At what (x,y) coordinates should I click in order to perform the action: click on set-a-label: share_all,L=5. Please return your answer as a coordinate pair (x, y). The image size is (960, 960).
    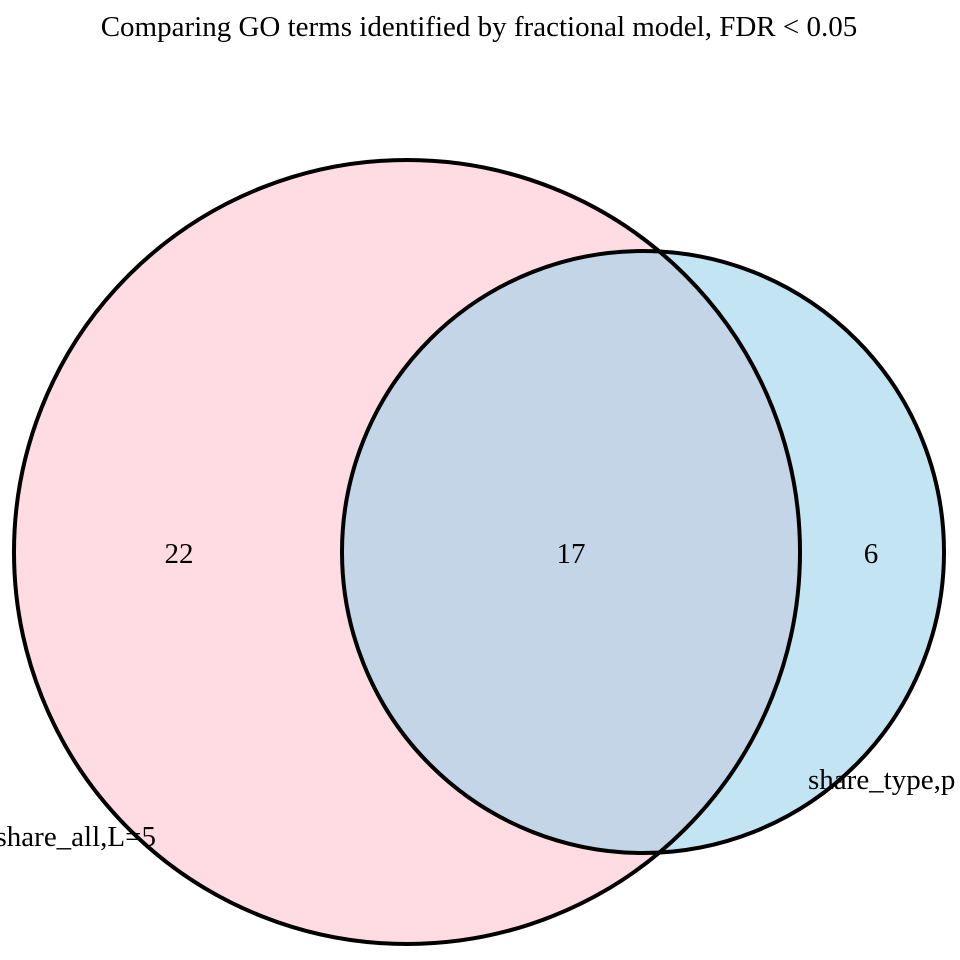
    Looking at the image, I should click on (78, 837).